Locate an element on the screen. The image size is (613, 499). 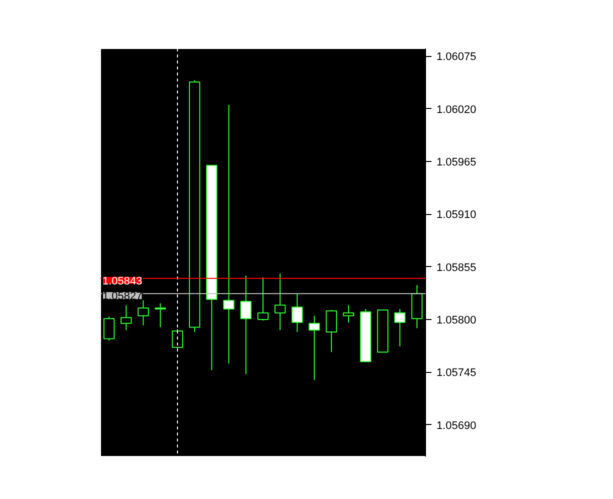
y-tick-label: 1.05745 is located at coordinates (456, 373).